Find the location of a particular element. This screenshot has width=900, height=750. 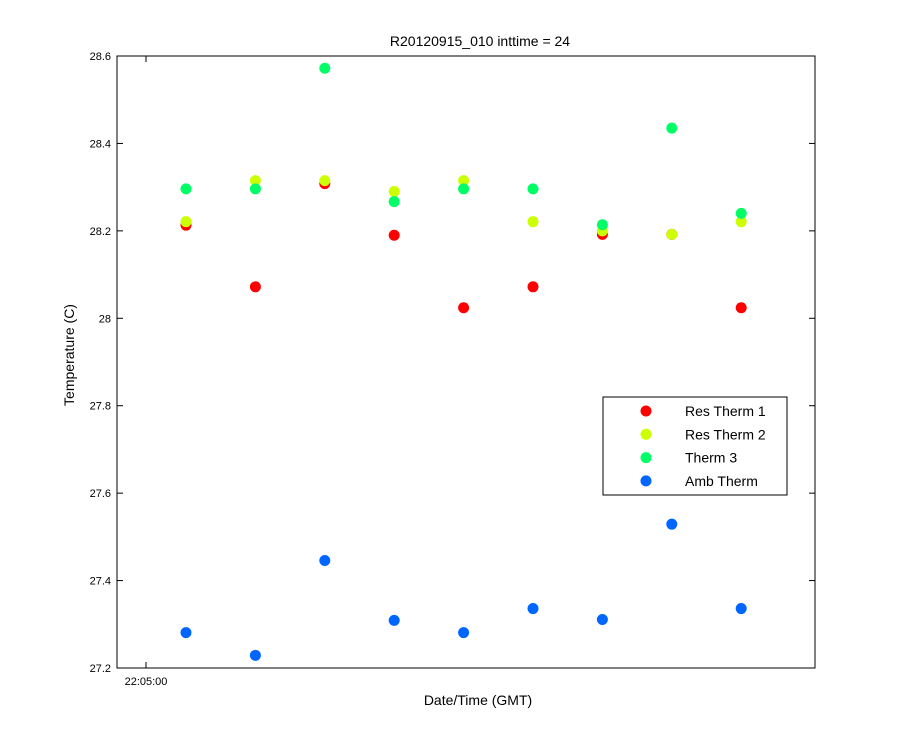

y-tick-label: 27.8 is located at coordinates (100, 407).